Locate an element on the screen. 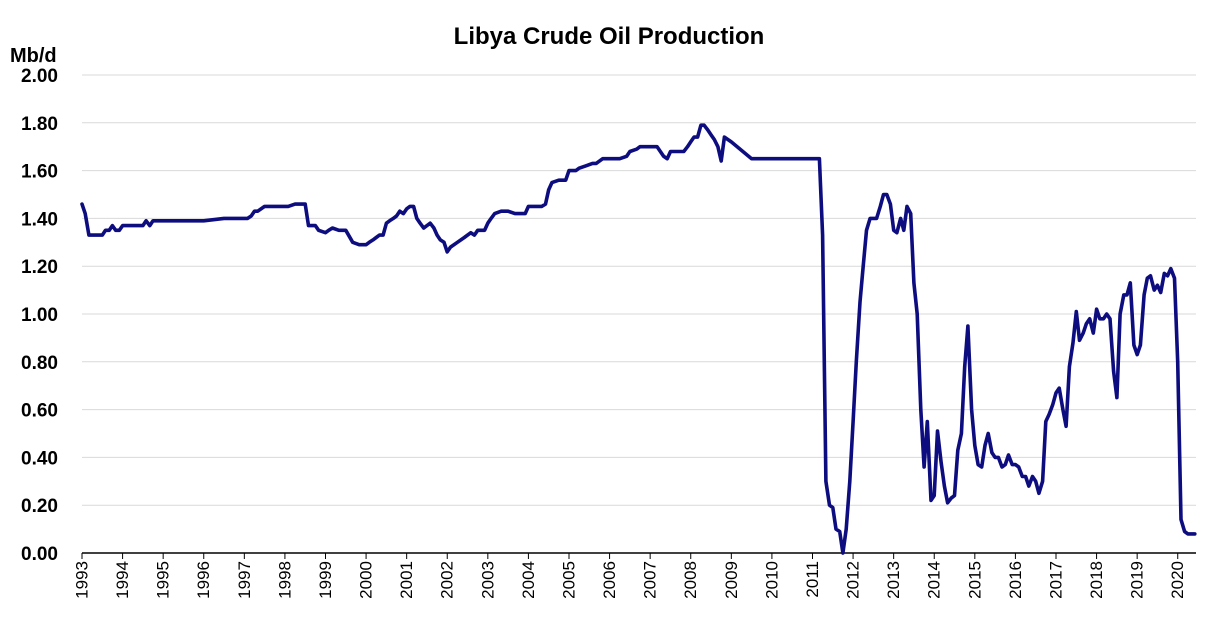  chart-title: Libya Crude Oil Production is located at coordinates (609, 36).